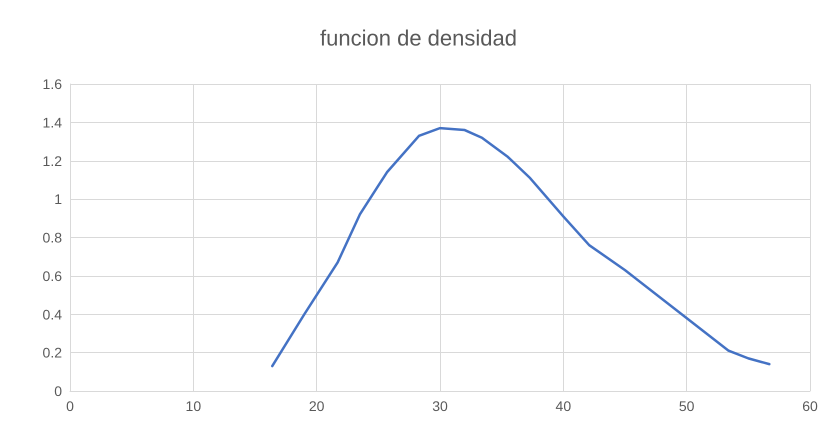 The width and height of the screenshot is (837, 439). I want to click on x-tick-label: 40, so click(564, 406).